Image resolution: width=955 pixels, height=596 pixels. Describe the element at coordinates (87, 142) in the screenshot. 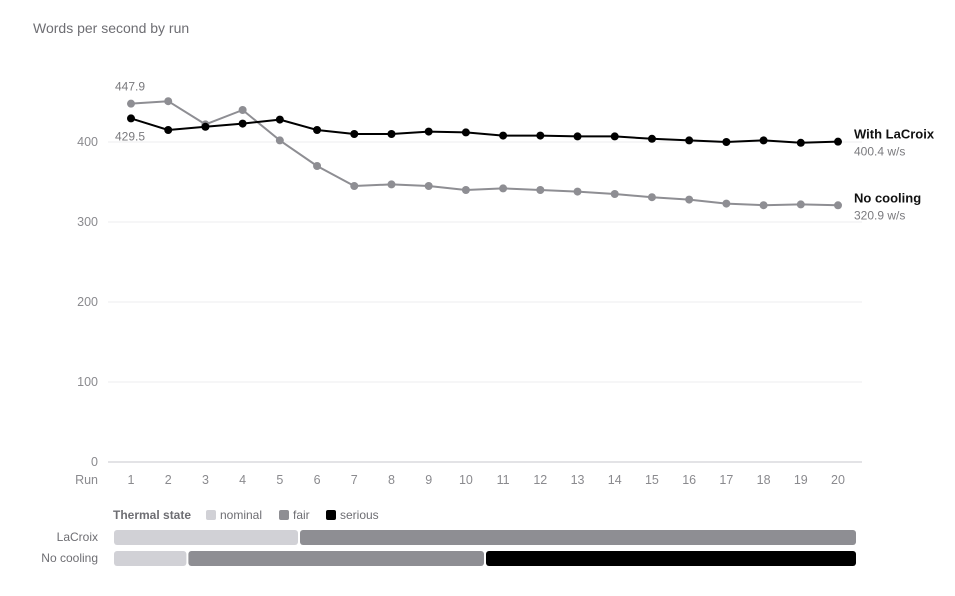

I see `y-tick-label: 400` at that location.